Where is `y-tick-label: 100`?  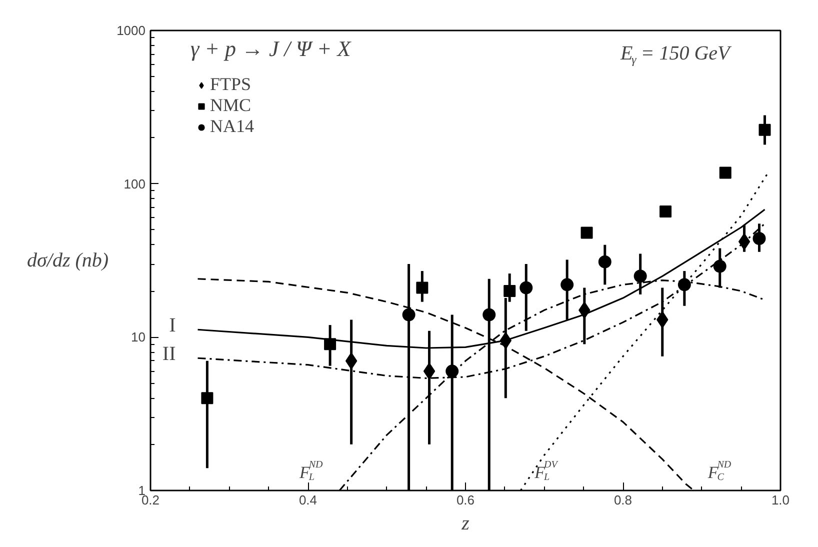 y-tick-label: 100 is located at coordinates (135, 184).